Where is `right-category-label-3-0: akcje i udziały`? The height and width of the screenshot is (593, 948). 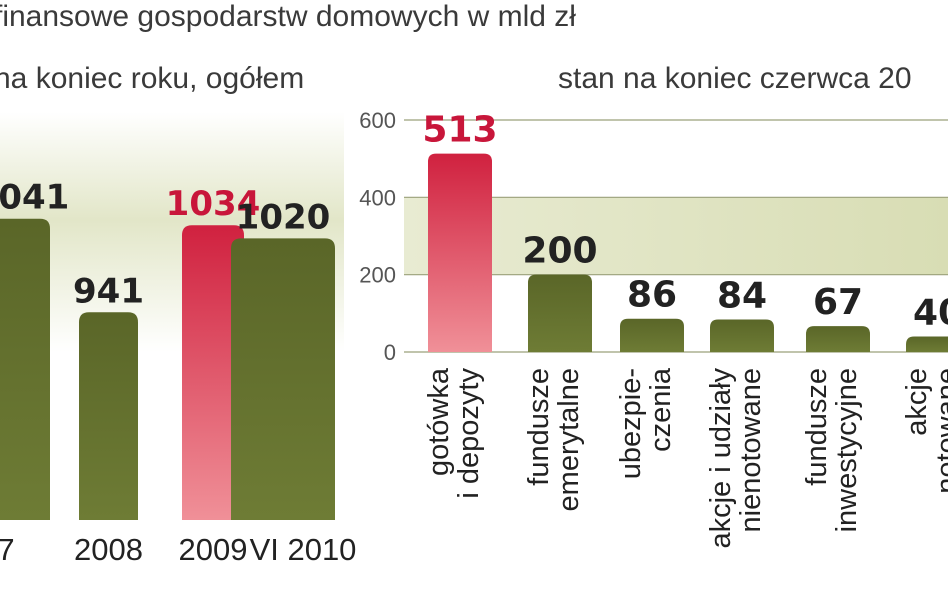
right-category-label-3-0: akcje i udziały is located at coordinates (721, 458).